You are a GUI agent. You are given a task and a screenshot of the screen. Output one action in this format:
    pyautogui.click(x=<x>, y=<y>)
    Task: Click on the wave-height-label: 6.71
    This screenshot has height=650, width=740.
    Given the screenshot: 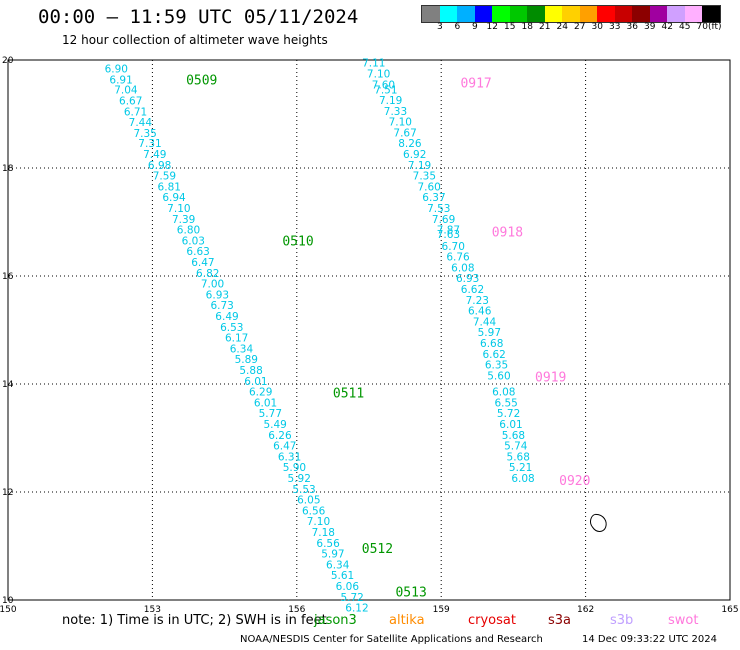 What is the action you would take?
    pyautogui.click(x=135, y=112)
    